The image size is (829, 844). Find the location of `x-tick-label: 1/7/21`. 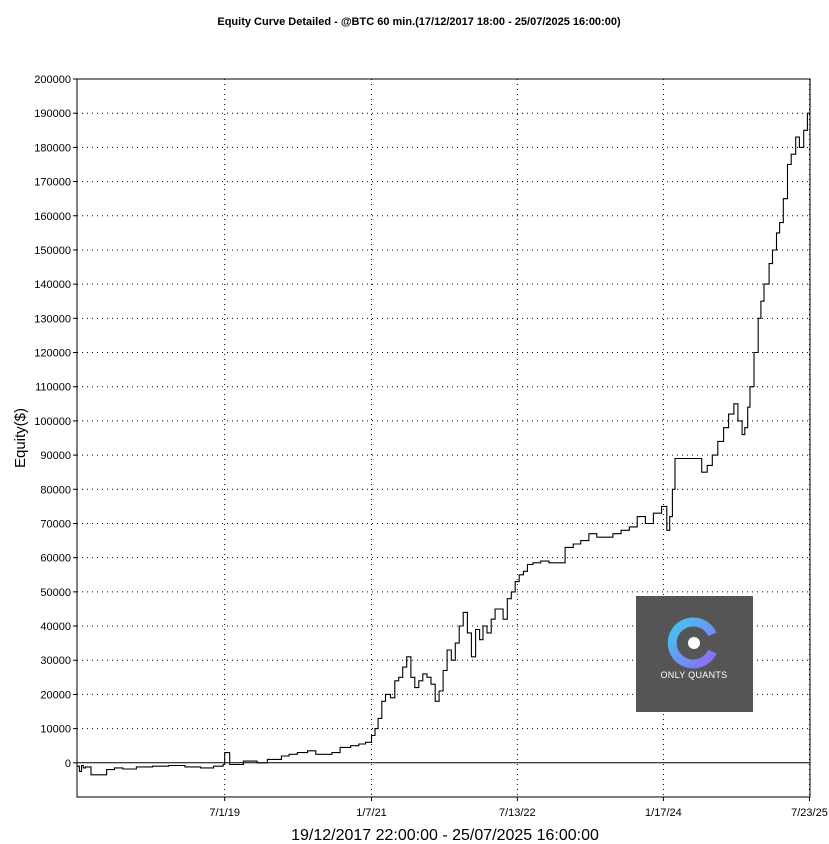

x-tick-label: 1/7/21 is located at coordinates (371, 813).